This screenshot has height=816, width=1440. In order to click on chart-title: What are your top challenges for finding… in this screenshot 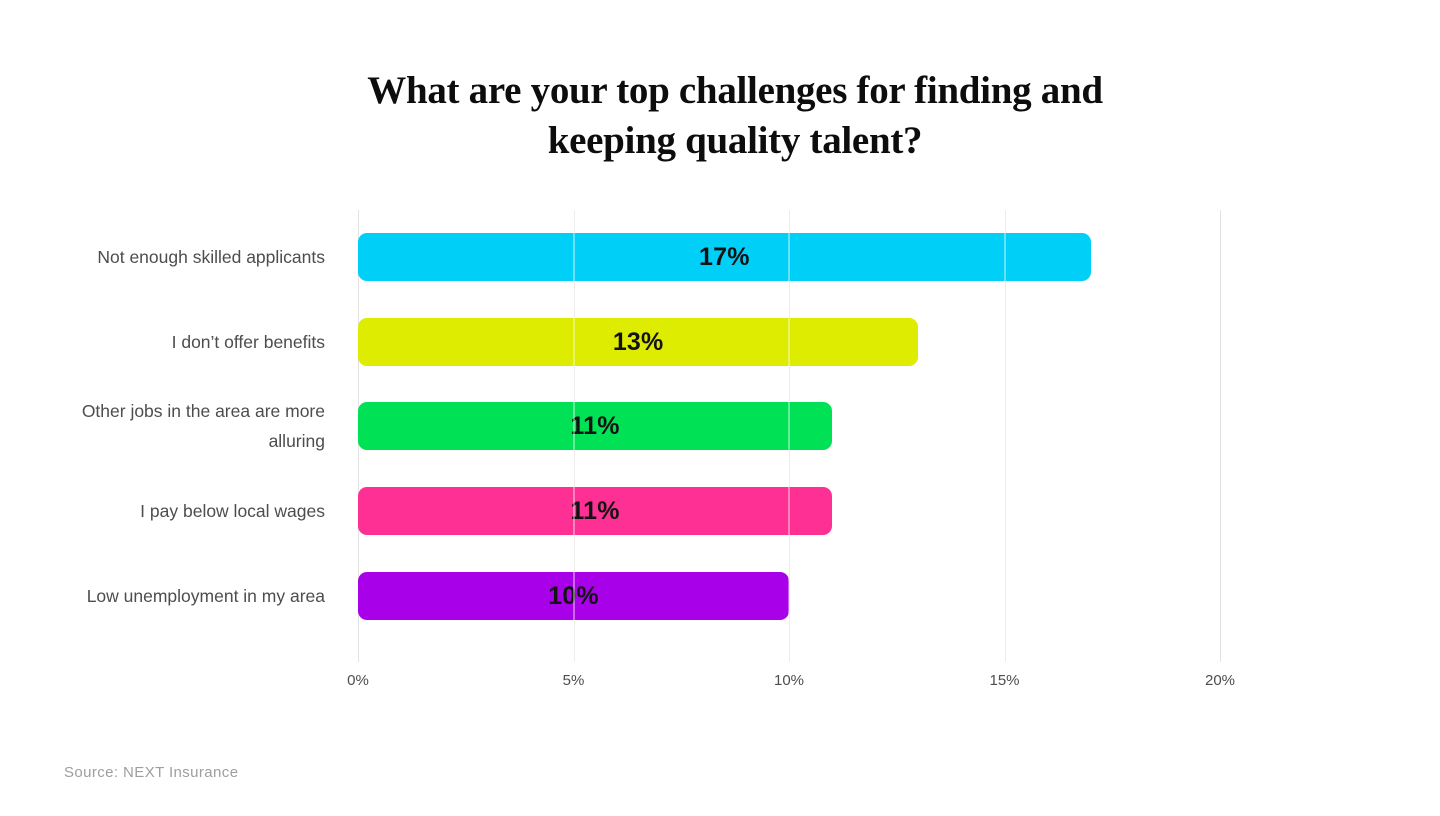, I will do `click(735, 116)`.